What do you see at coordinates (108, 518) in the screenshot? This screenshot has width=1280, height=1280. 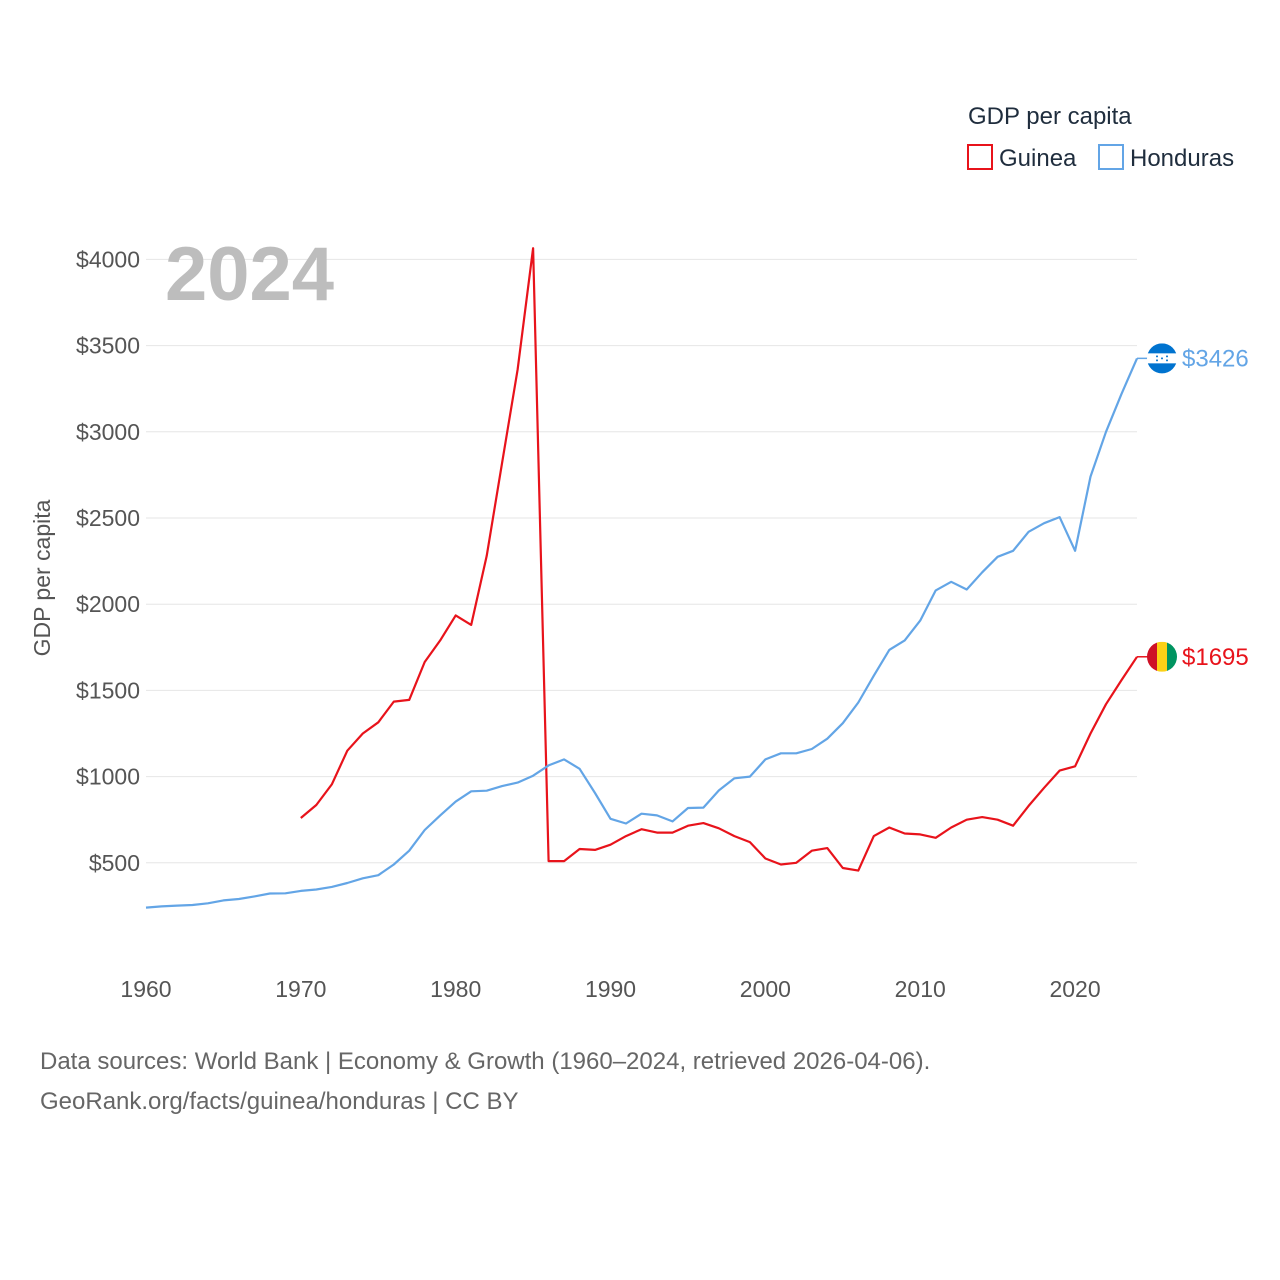 I see `y-tick-label: $2500` at bounding box center [108, 518].